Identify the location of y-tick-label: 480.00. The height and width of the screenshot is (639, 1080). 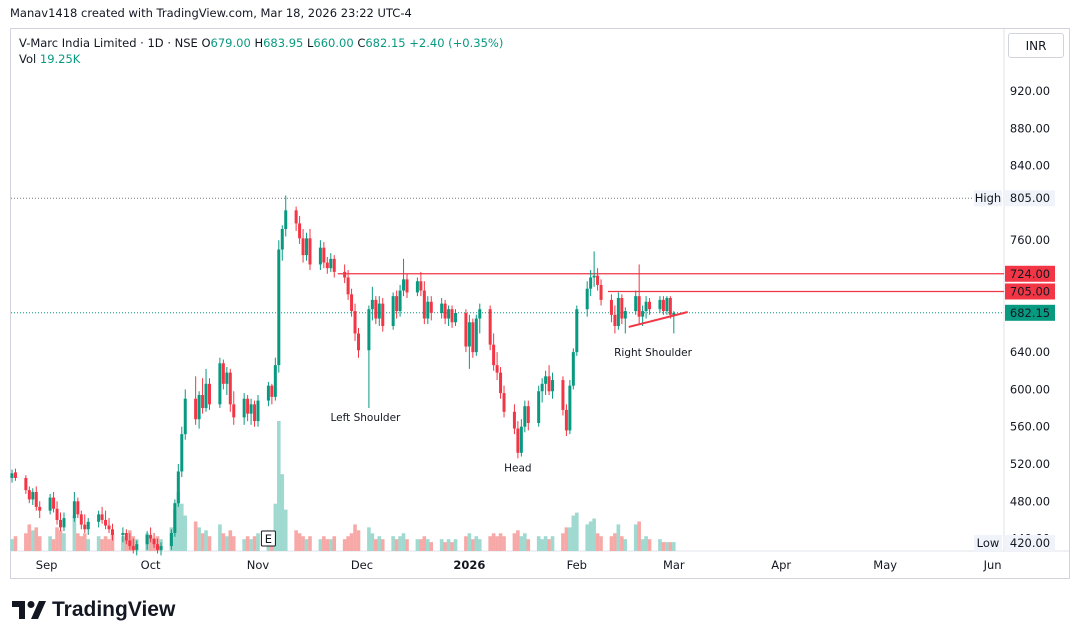
(1030, 501).